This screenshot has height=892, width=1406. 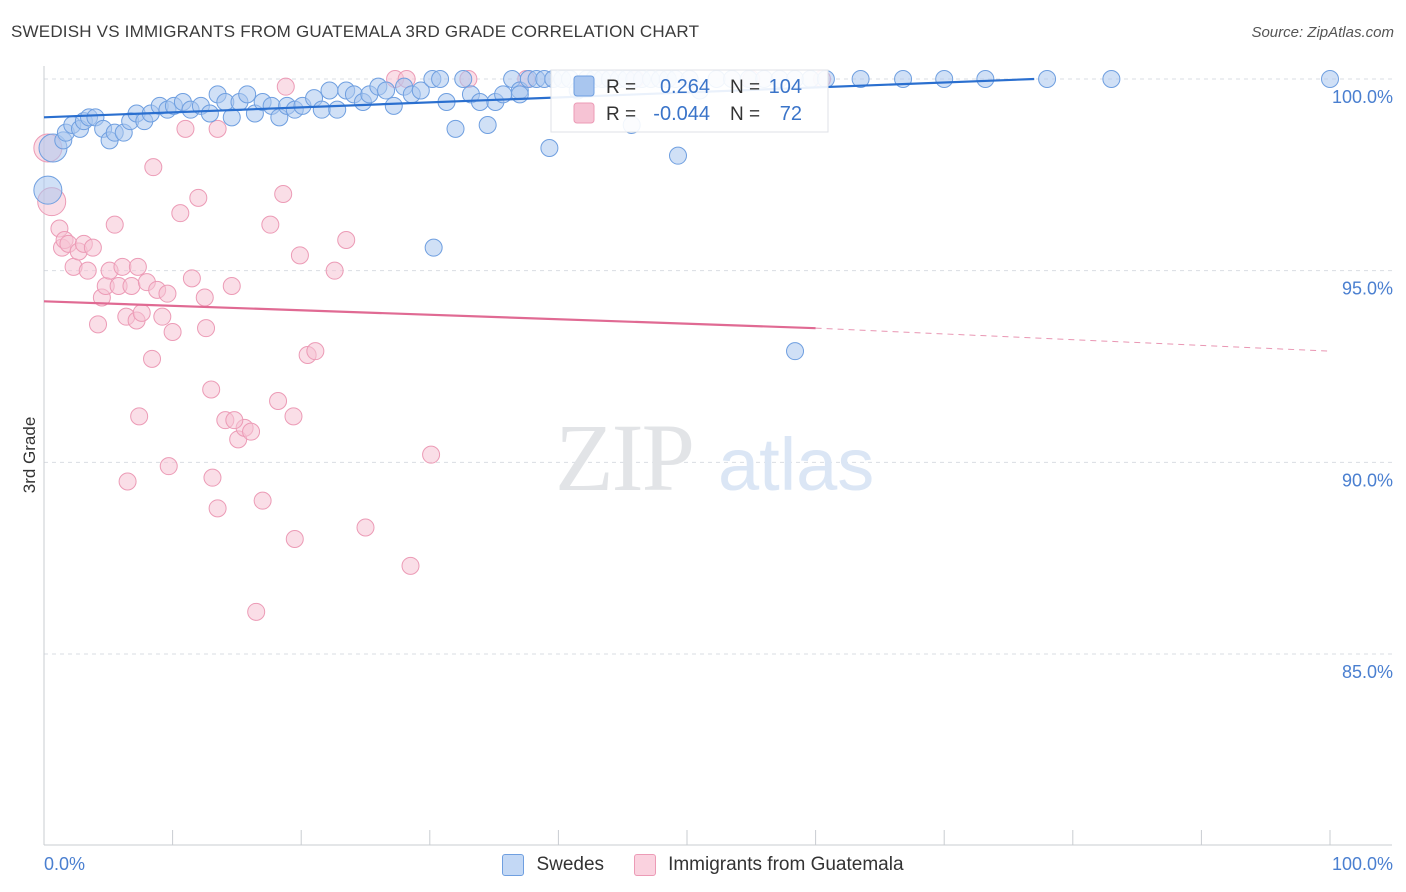 What do you see at coordinates (584, 113) in the screenshot?
I see `legend-swatch-pink` at bounding box center [584, 113].